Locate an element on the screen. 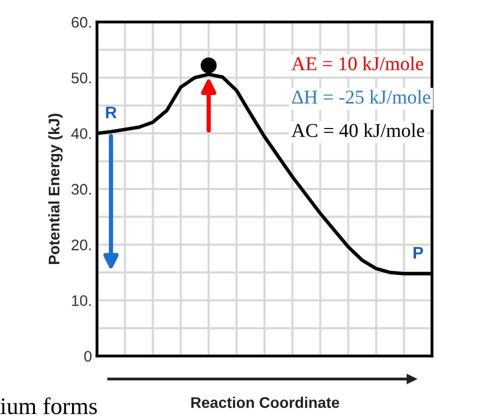 The width and height of the screenshot is (482, 419). y-tick-label: 50. is located at coordinates (81, 78).